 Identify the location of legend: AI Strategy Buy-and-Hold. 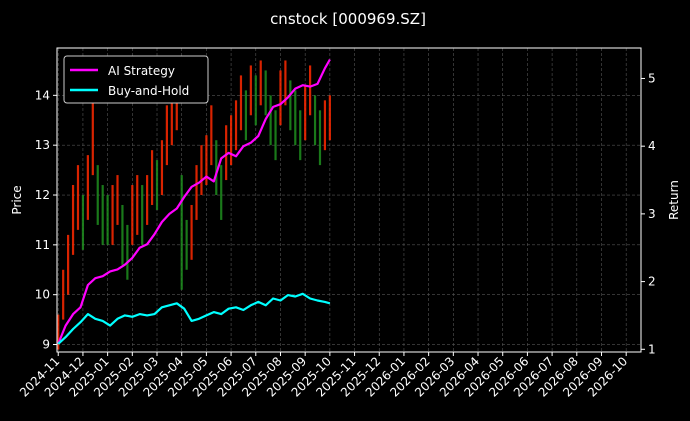
(136, 79).